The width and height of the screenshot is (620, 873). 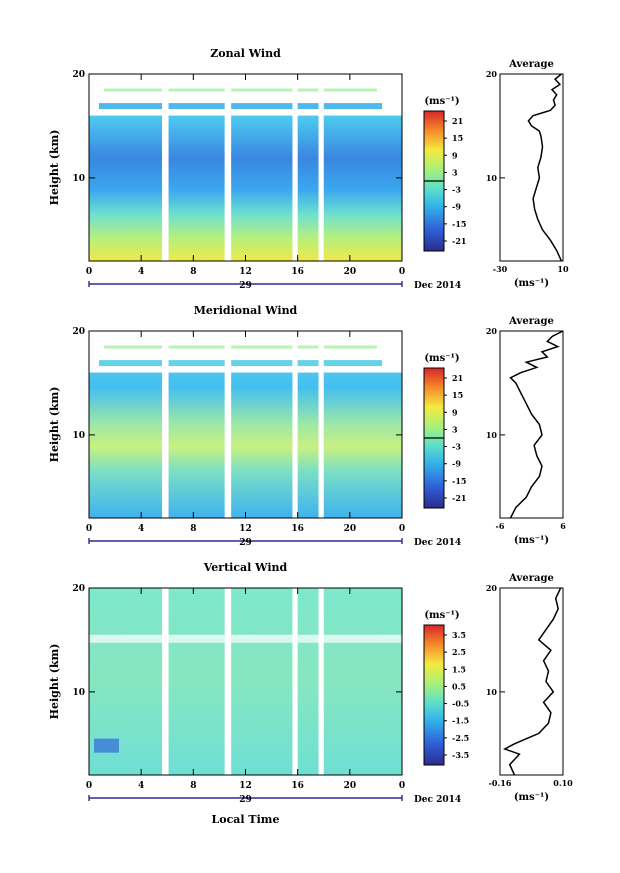 I want to click on colorbar-tick-label: 9, so click(x=455, y=155).